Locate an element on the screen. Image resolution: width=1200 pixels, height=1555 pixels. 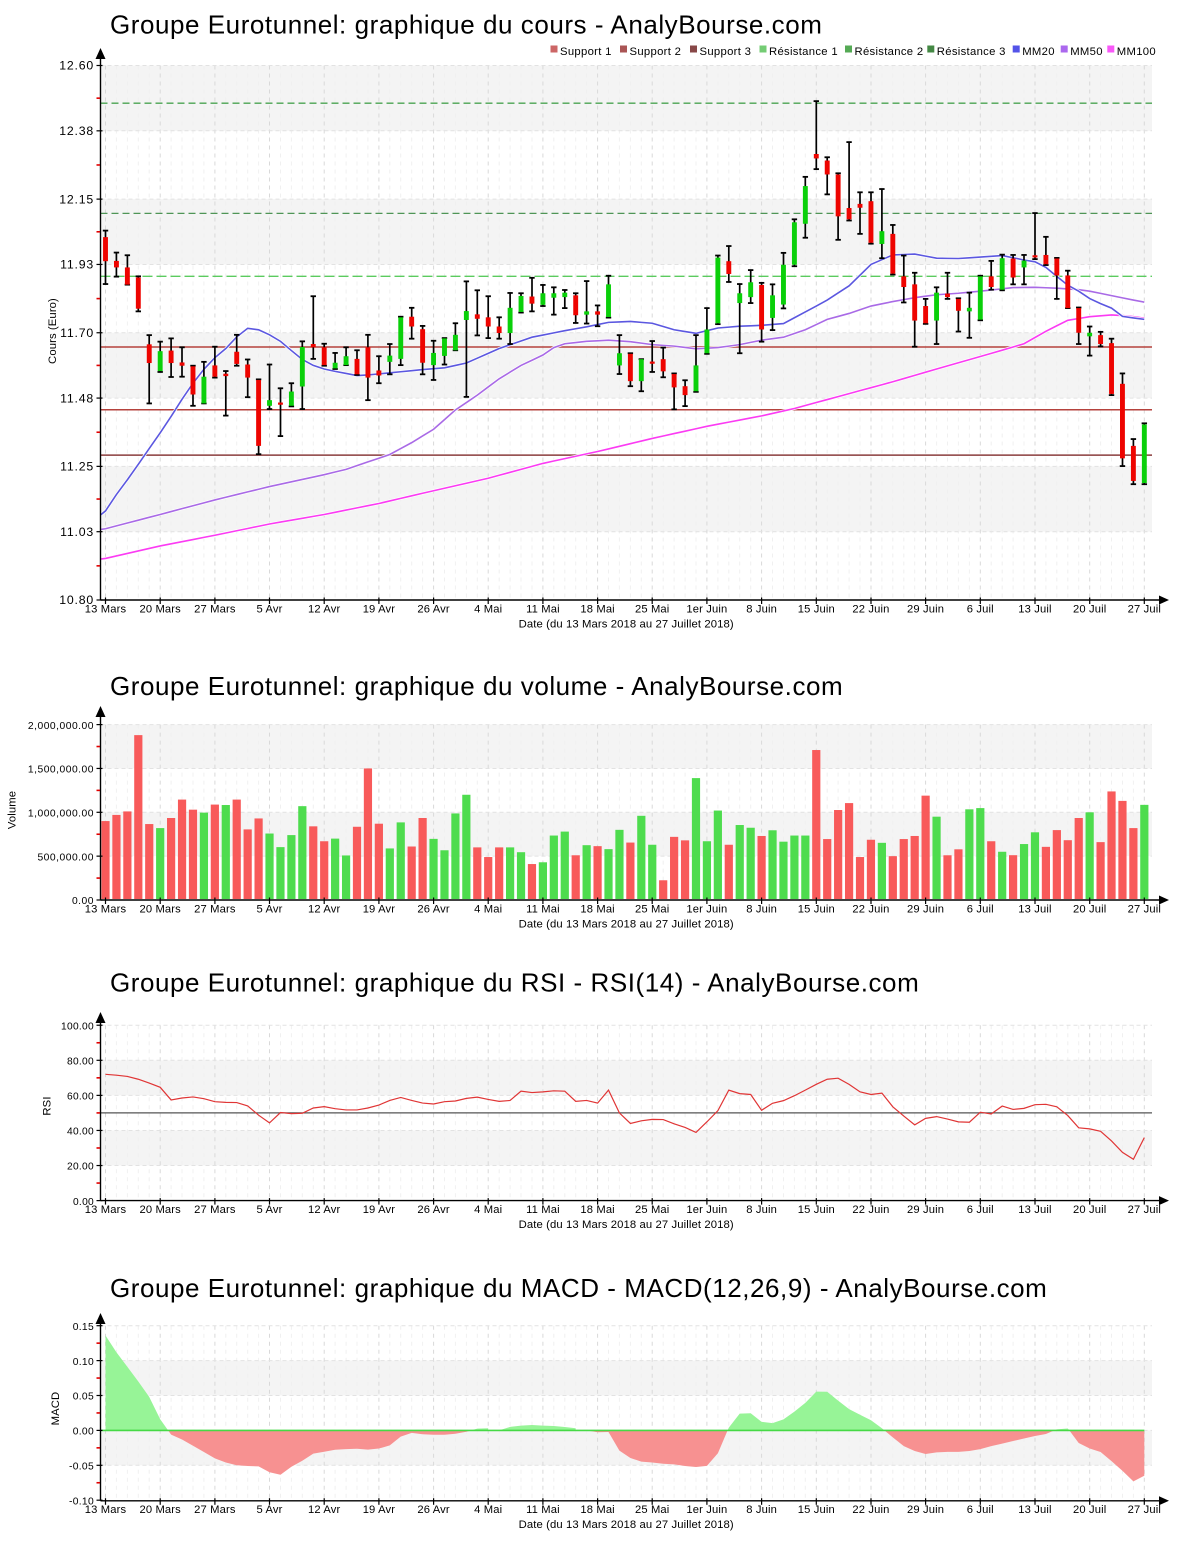
svg-text: 12.38 is located at coordinates (76, 131).